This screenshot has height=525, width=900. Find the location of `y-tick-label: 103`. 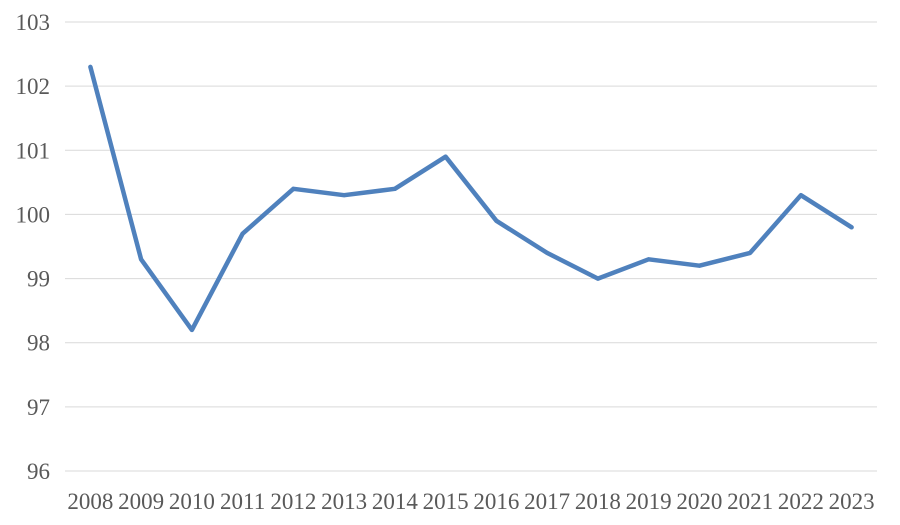

y-tick-label: 103 is located at coordinates (33, 22).